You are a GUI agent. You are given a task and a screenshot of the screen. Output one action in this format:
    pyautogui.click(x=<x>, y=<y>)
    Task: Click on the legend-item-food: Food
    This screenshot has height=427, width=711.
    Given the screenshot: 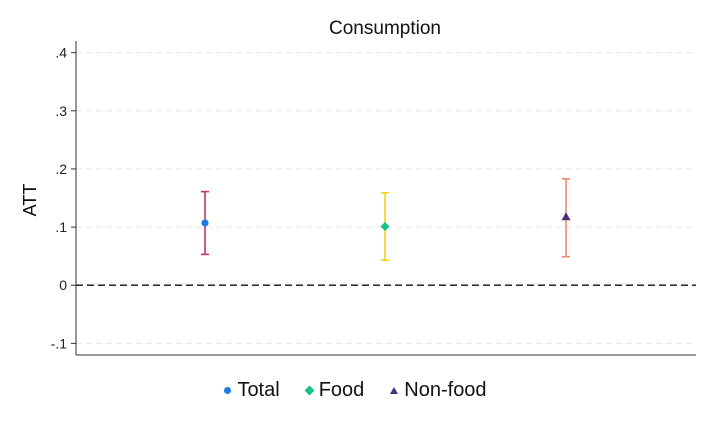 What is the action you would take?
    pyautogui.click(x=334, y=390)
    